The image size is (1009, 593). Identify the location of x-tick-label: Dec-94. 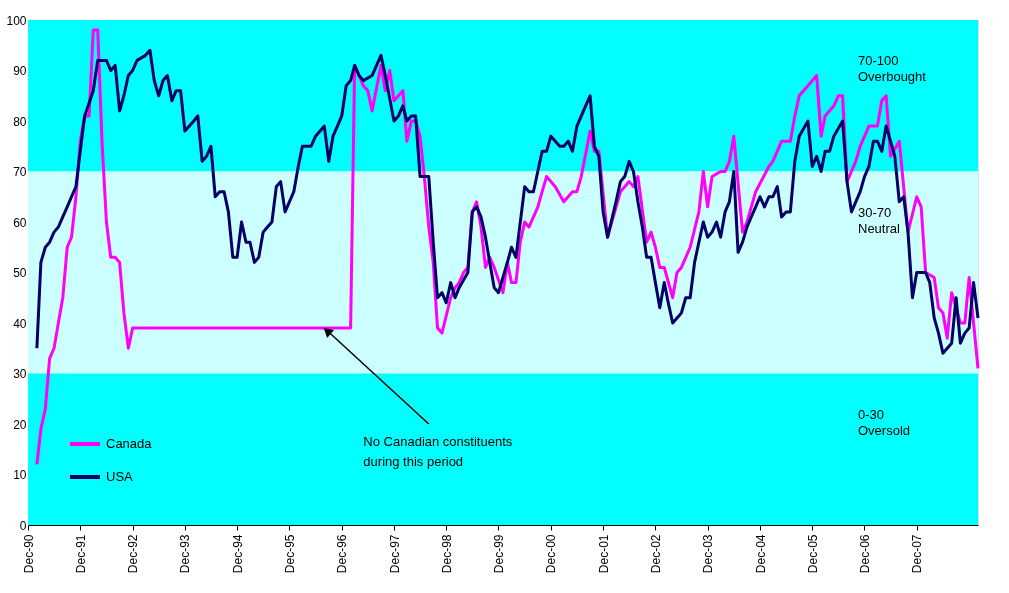
(237, 554).